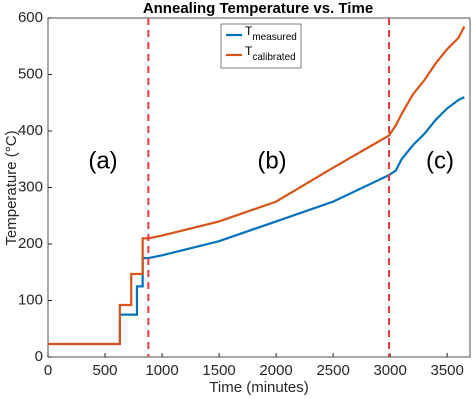 The image size is (474, 399). I want to click on x-tick-label: 1500, so click(218, 370).